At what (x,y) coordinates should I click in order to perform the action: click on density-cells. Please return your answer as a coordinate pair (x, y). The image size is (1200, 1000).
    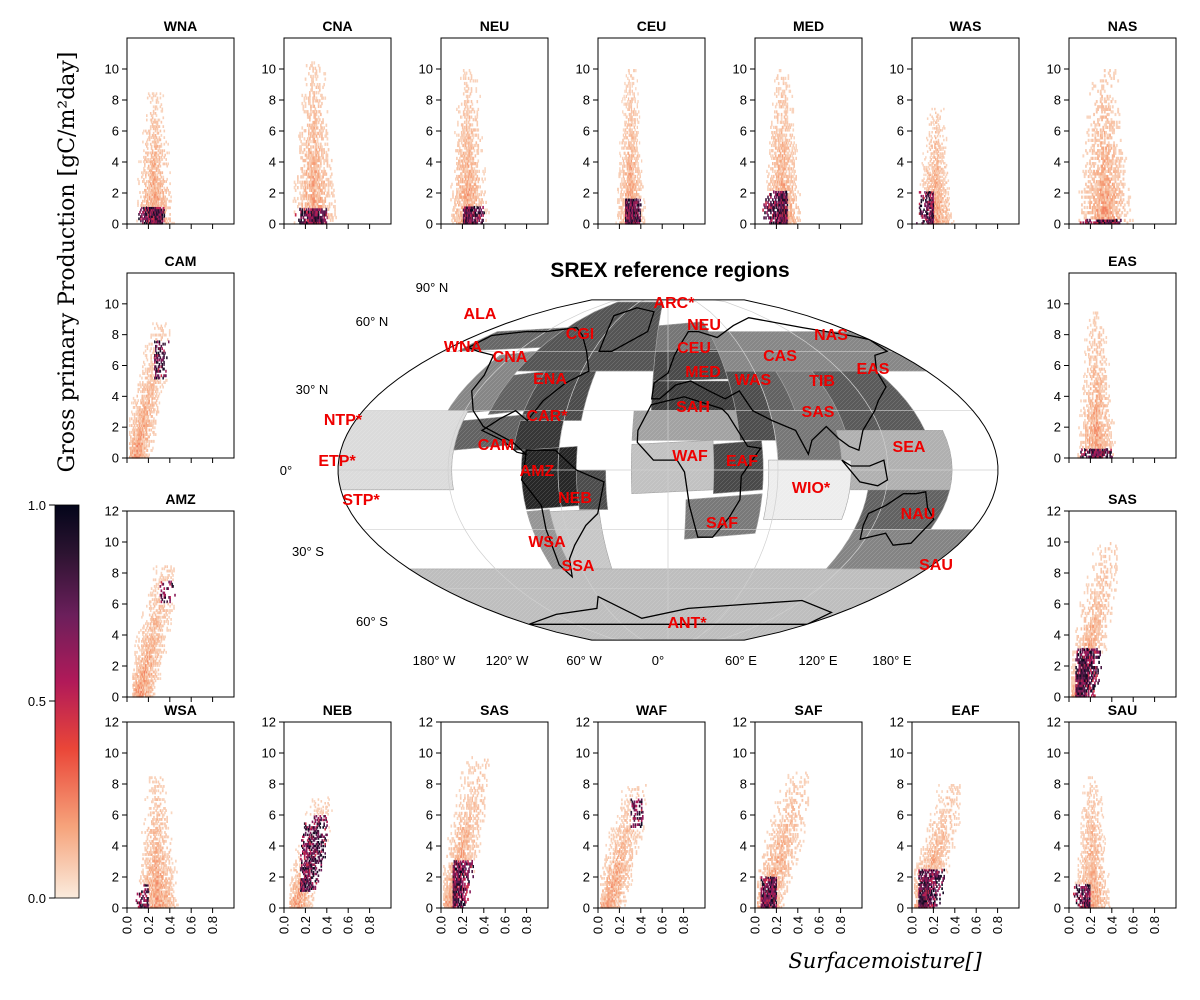
    Looking at the image, I should click on (781, 147).